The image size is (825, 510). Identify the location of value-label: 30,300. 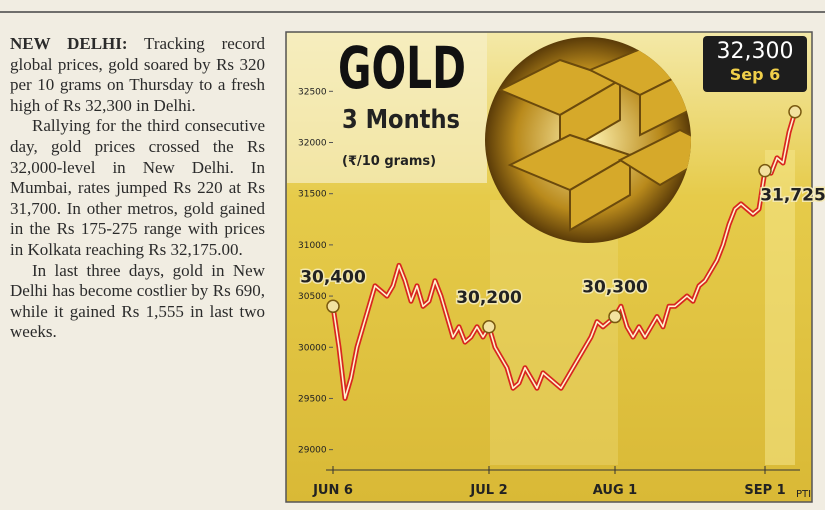
(615, 288).